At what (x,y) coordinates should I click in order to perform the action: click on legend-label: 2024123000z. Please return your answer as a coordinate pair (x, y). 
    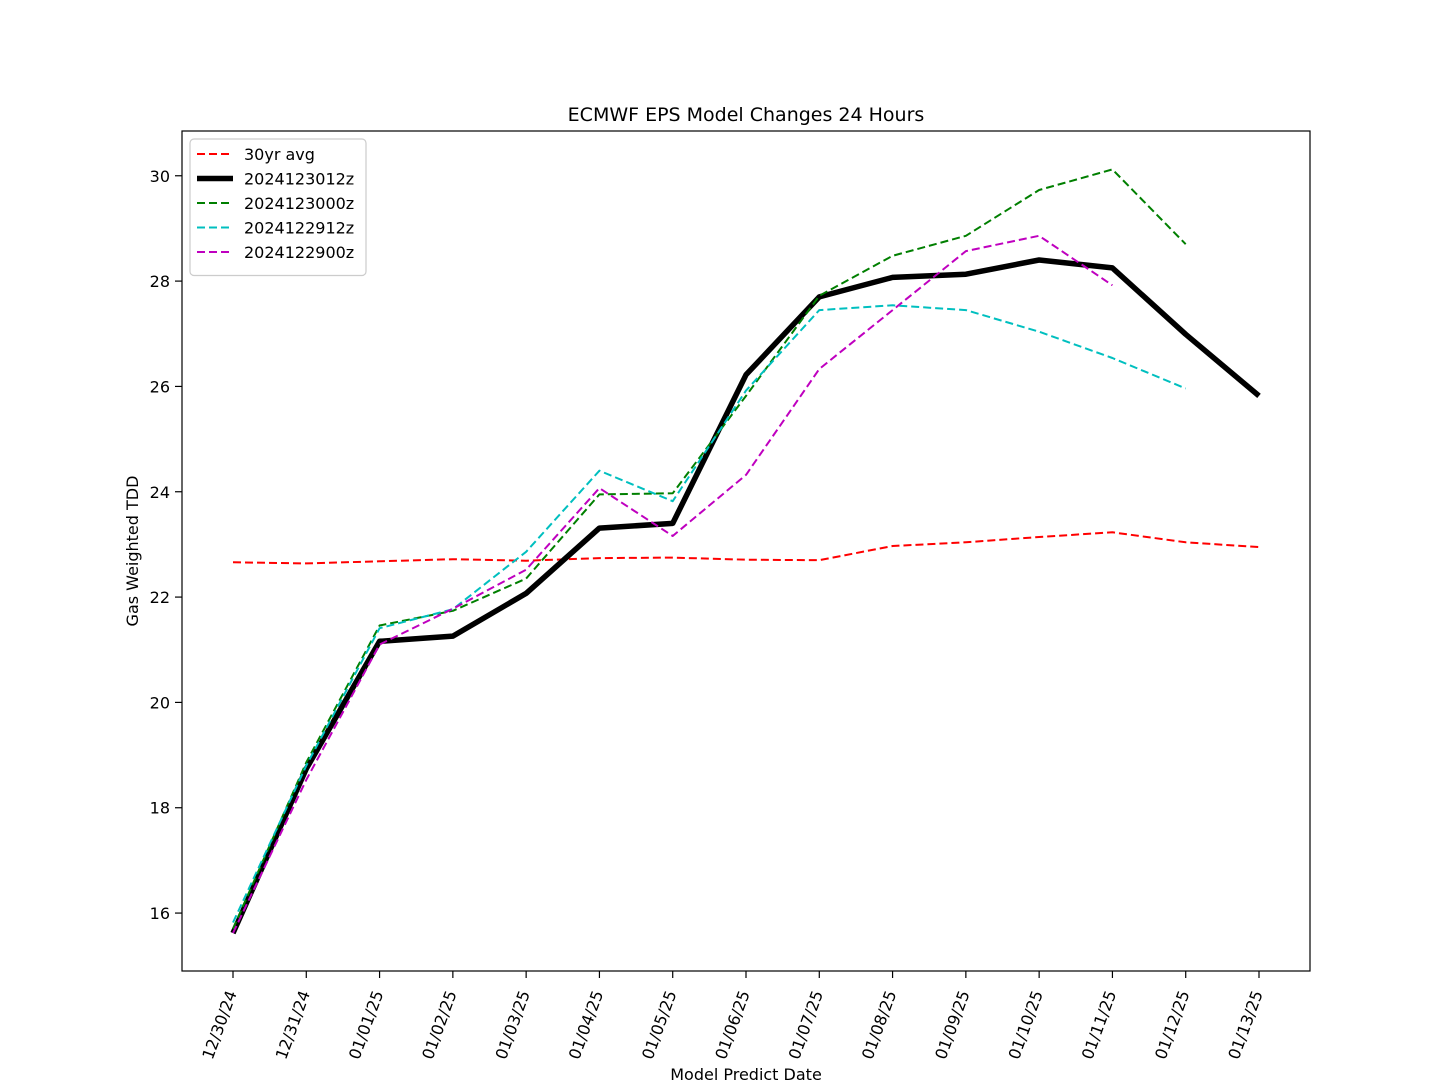
    Looking at the image, I should click on (299, 203).